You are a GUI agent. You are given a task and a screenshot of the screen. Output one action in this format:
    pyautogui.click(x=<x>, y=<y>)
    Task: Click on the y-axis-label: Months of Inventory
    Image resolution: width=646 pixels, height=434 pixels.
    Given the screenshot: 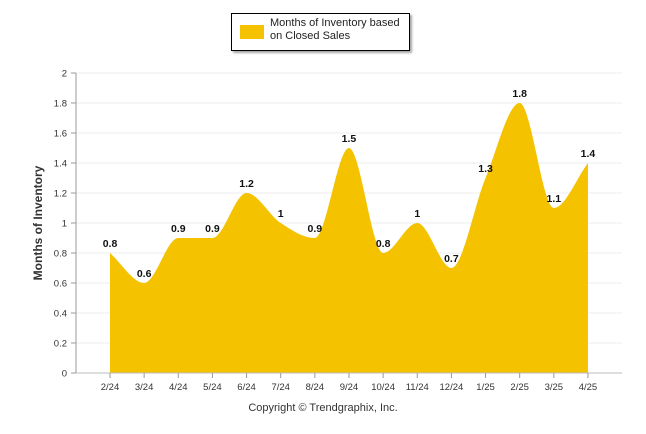 What is the action you would take?
    pyautogui.click(x=38, y=223)
    